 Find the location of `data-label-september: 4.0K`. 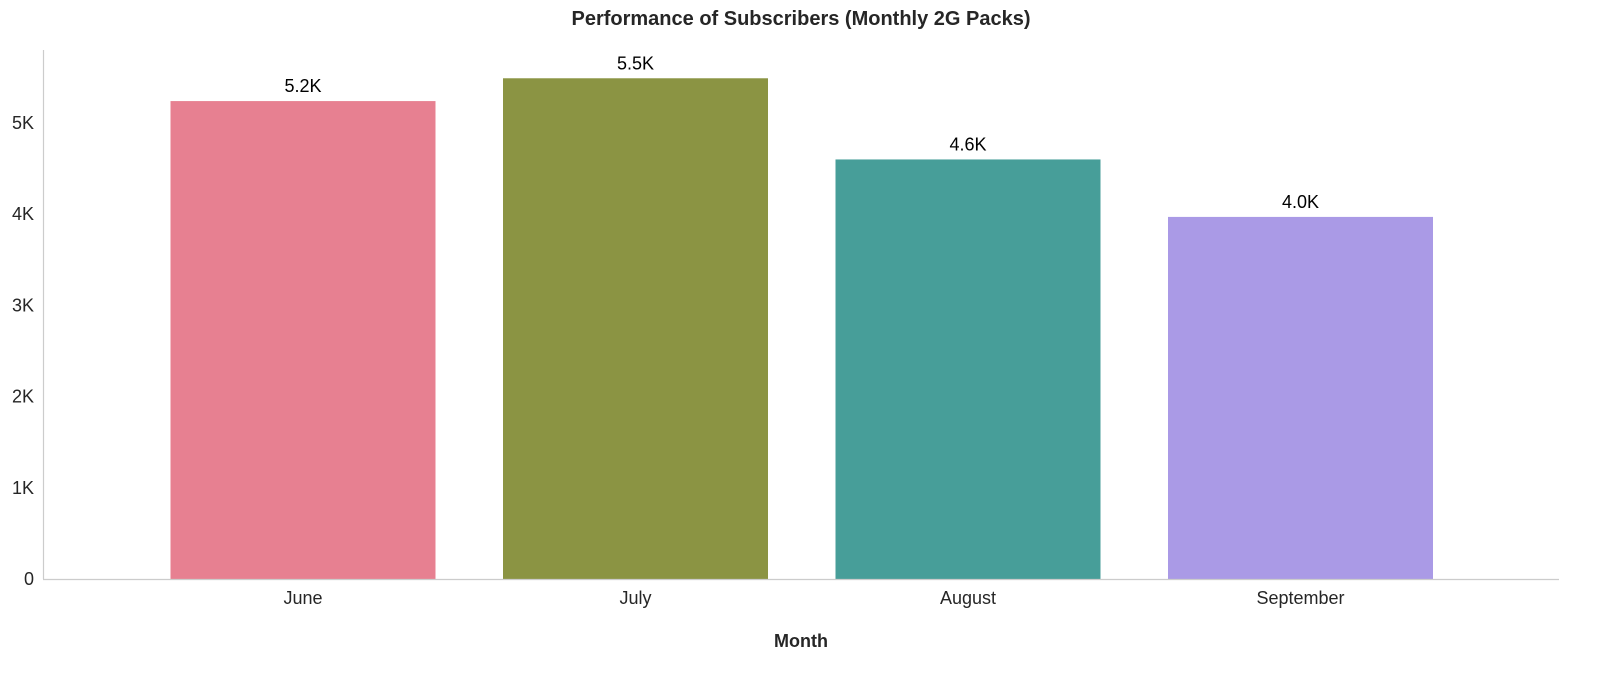

data-label-september: 4.0K is located at coordinates (1300, 202).